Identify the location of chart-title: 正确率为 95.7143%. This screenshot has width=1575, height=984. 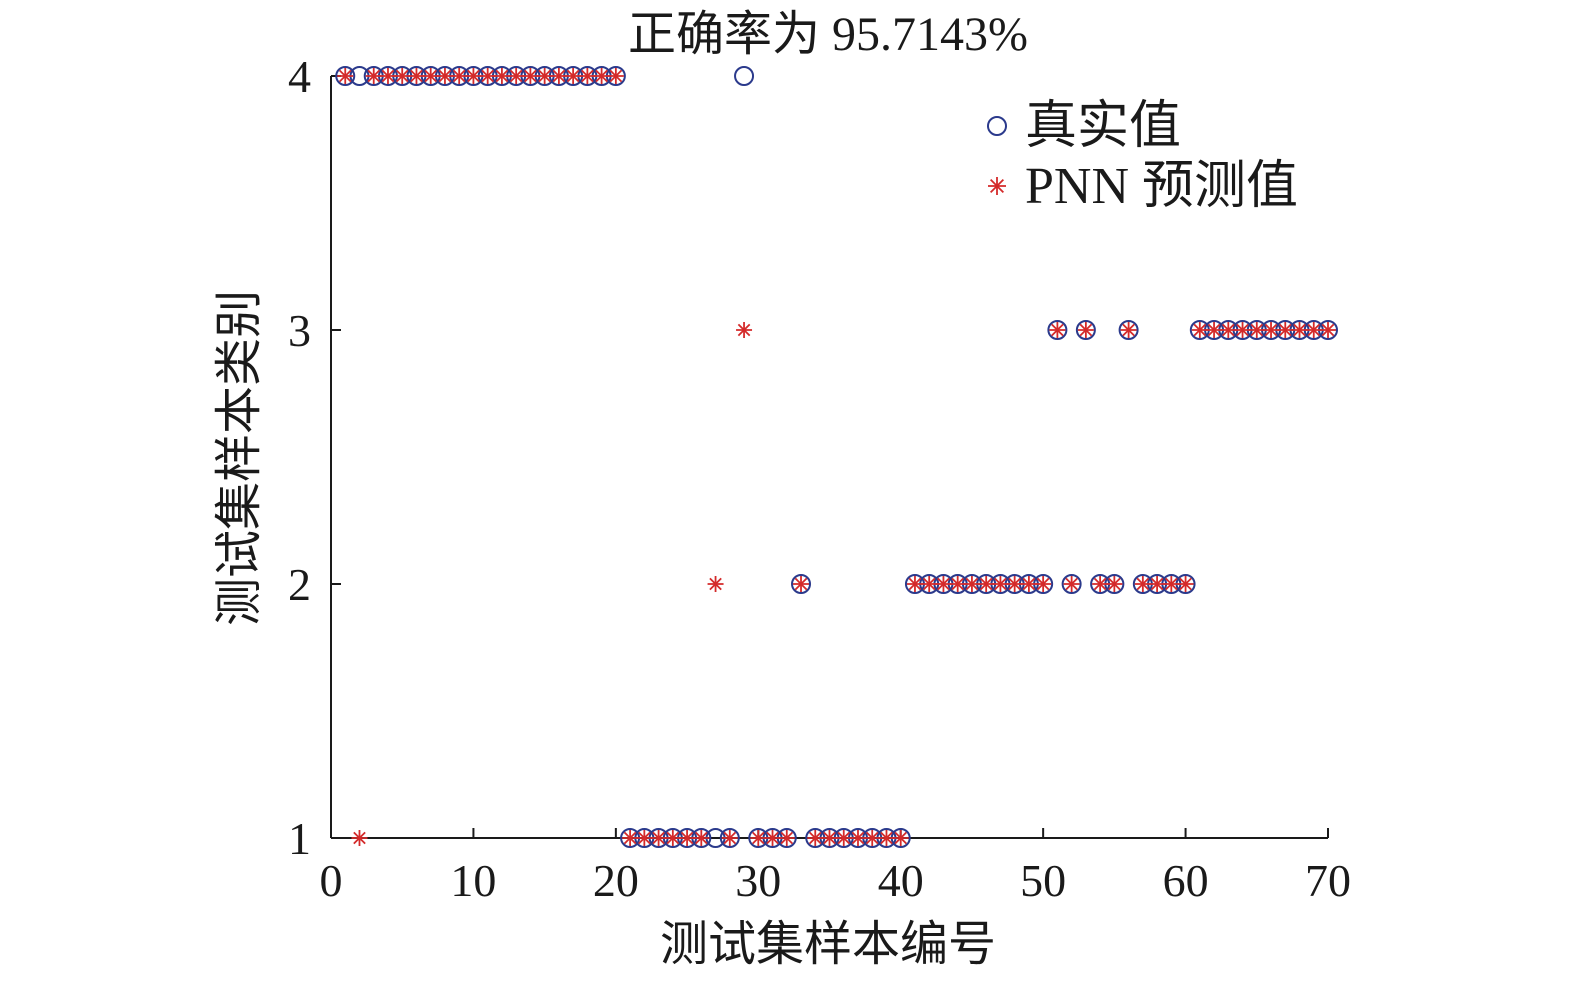
(828, 34).